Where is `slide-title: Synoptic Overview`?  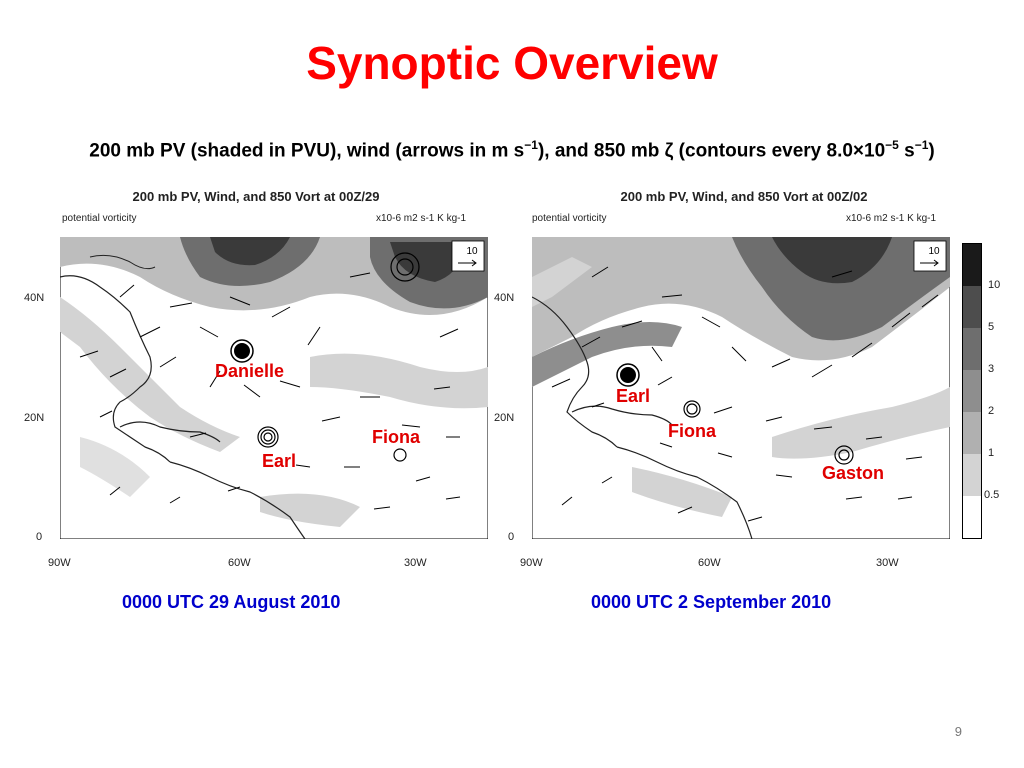
slide-title: Synoptic Overview is located at coordinates (512, 63).